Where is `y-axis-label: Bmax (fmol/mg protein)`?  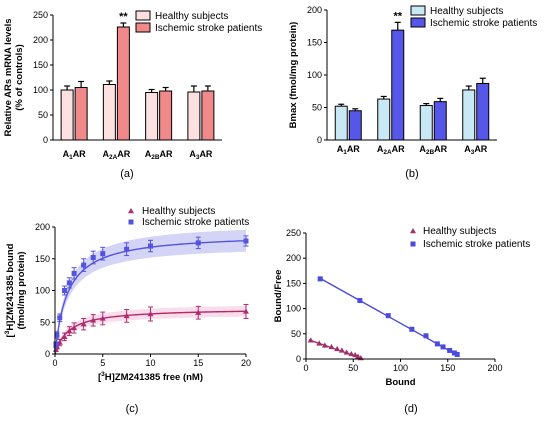
y-axis-label: Bmax (fmol/mg protein) is located at coordinates (293, 75).